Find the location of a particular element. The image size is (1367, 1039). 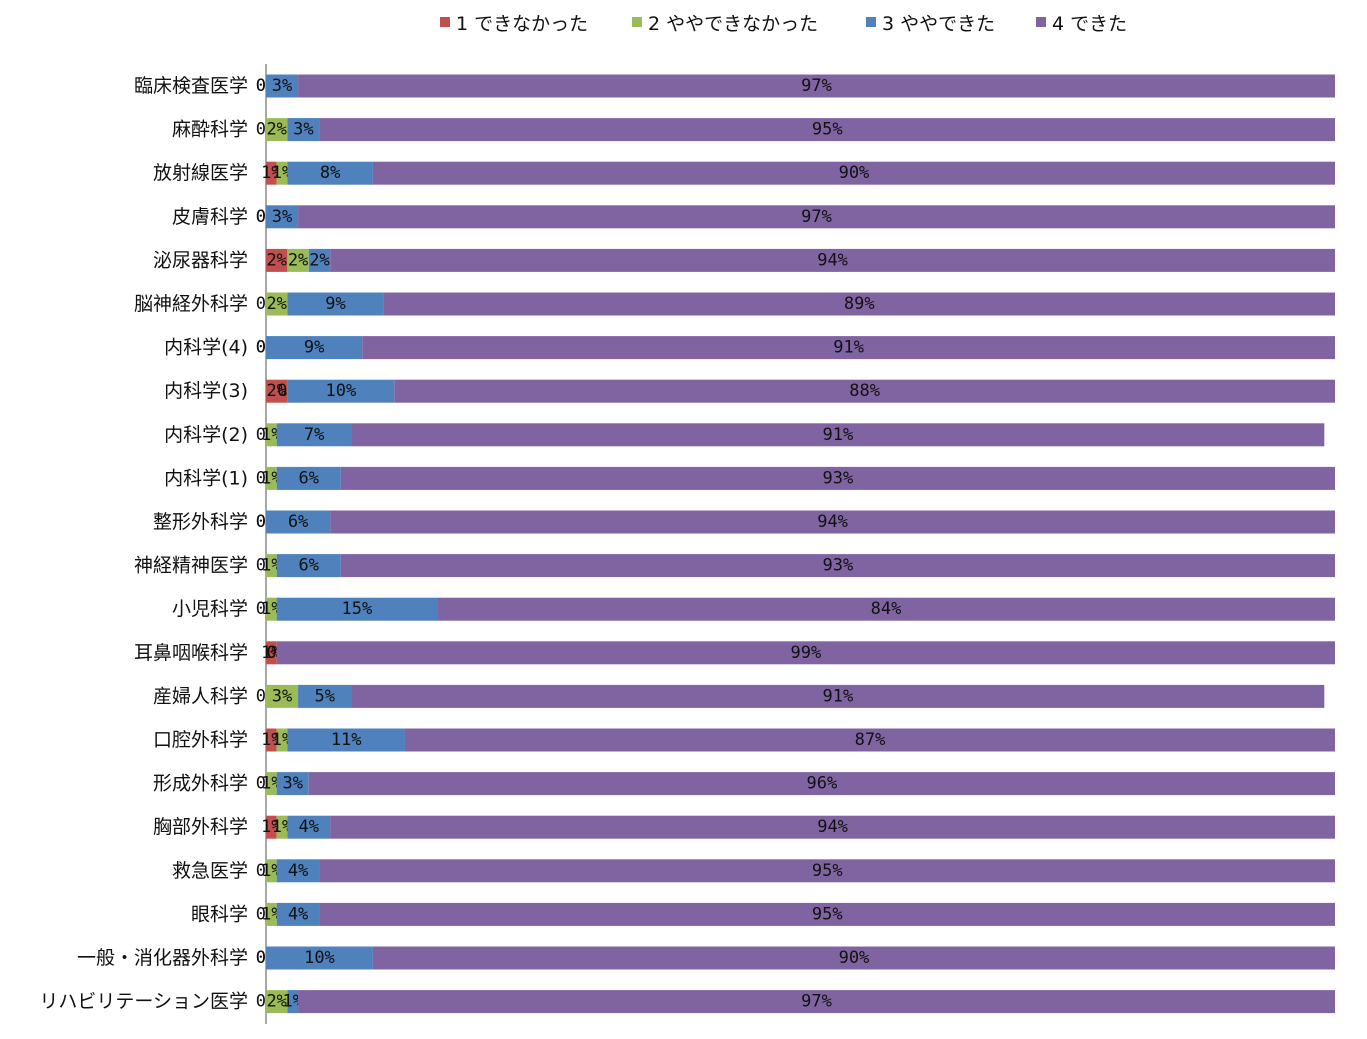

category-label: 放射線医学 is located at coordinates (200, 173).